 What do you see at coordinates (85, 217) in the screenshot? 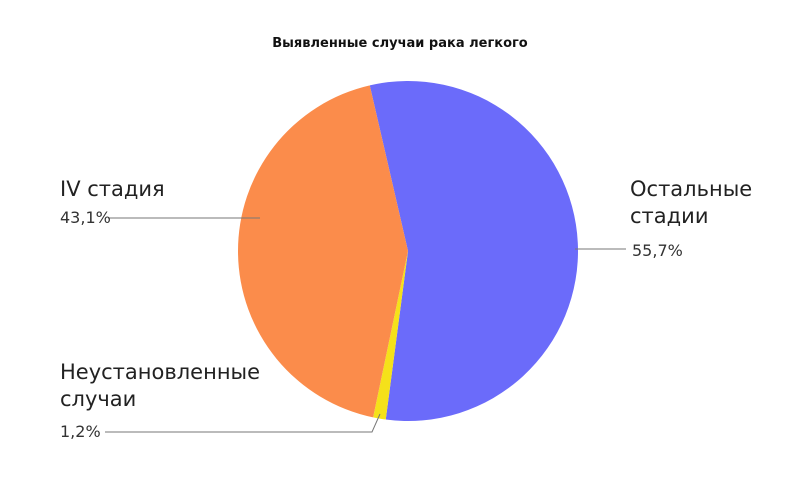
I see `value-label: 43,1%` at bounding box center [85, 217].